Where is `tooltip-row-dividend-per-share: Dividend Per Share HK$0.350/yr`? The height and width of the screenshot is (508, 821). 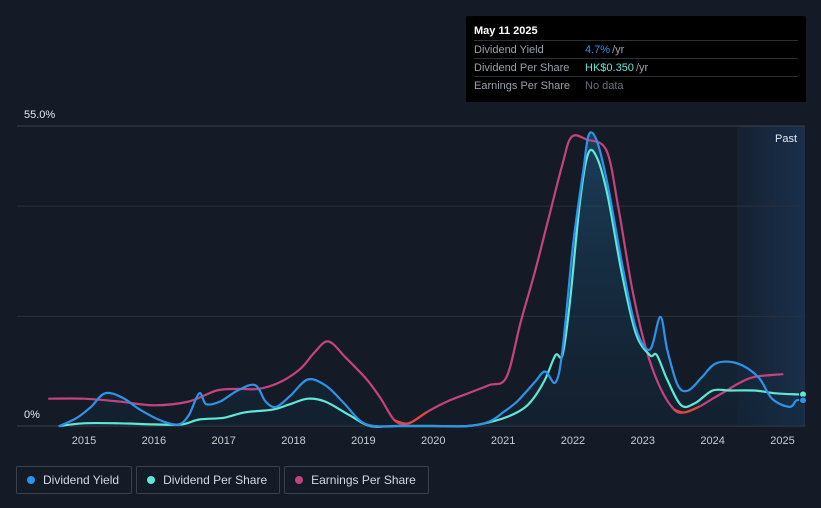
tooltip-row-dividend-per-share: Dividend Per Share HK$0.350/yr is located at coordinates (636, 67).